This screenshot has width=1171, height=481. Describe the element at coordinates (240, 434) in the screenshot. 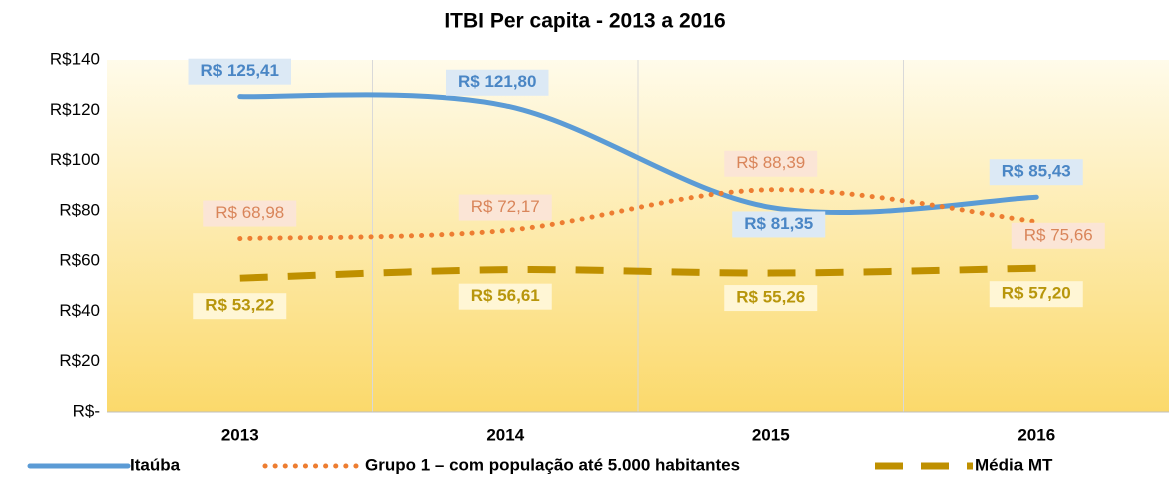

I see `x-tick-label: 2013` at that location.